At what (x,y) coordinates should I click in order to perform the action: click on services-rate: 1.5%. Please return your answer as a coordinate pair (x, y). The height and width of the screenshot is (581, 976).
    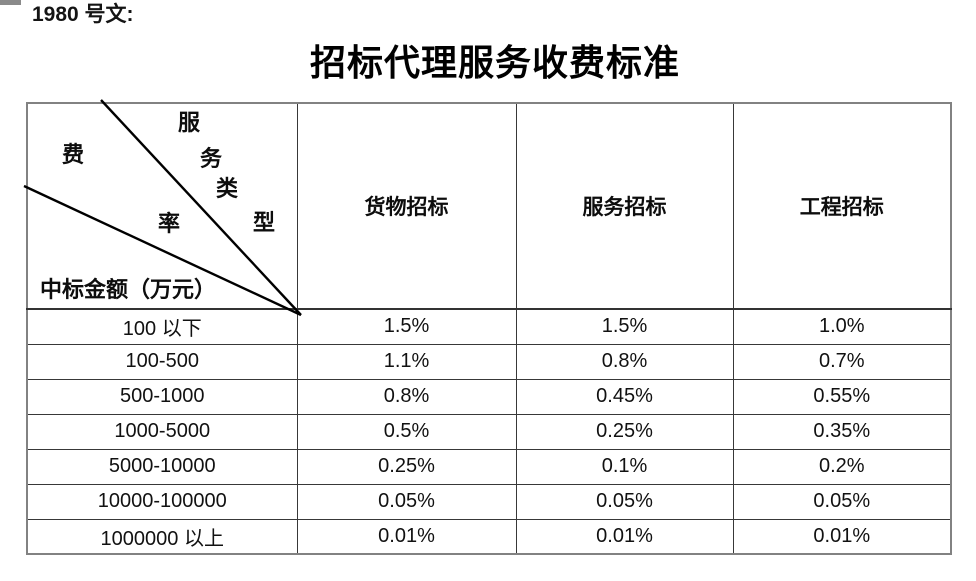
    Looking at the image, I should click on (624, 326).